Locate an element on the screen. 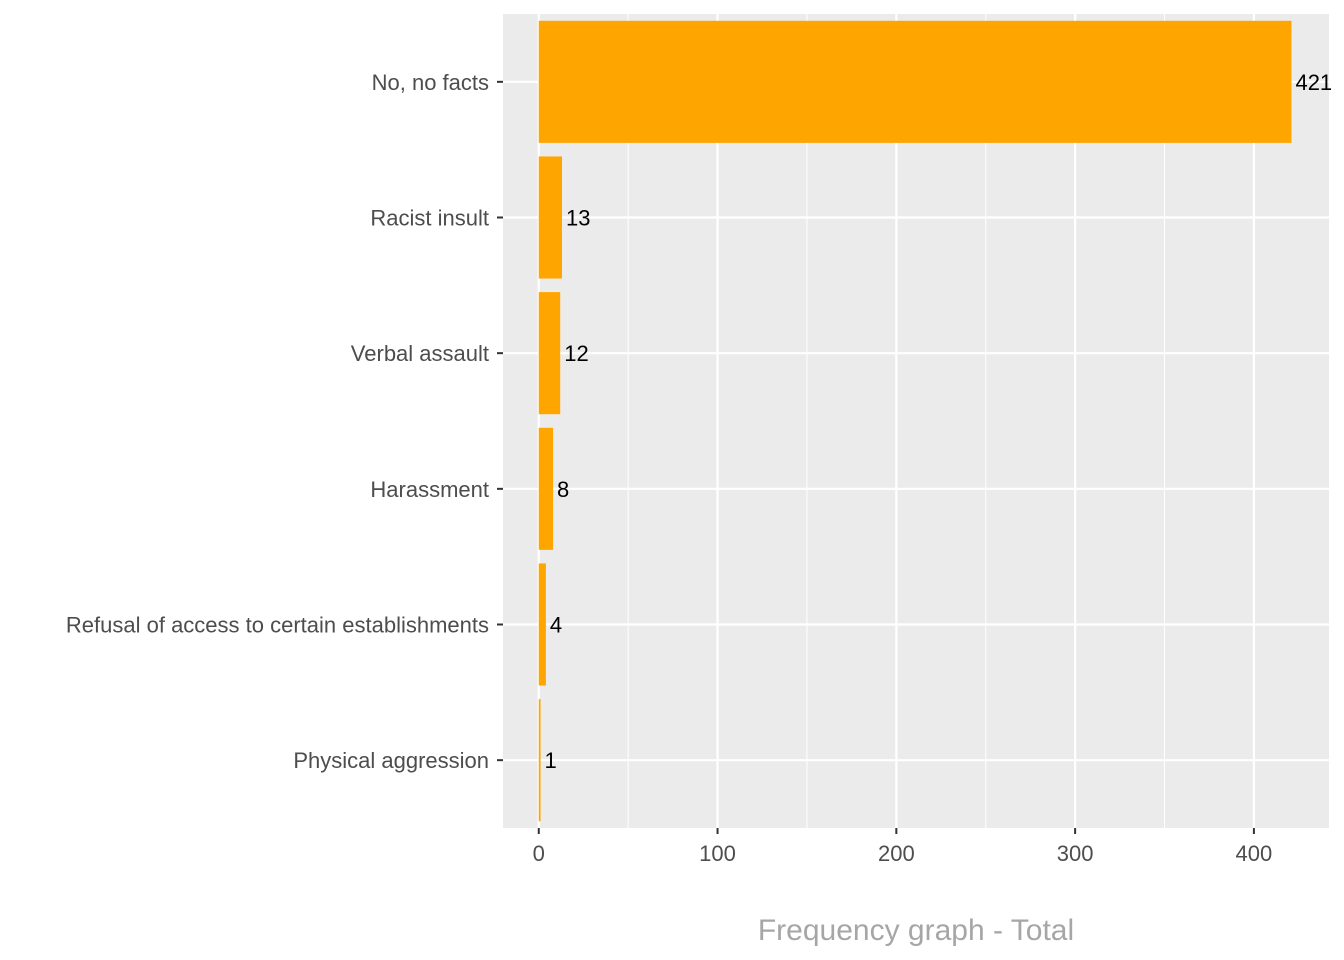 The image size is (1344, 960). data-label: 8 is located at coordinates (563, 489).